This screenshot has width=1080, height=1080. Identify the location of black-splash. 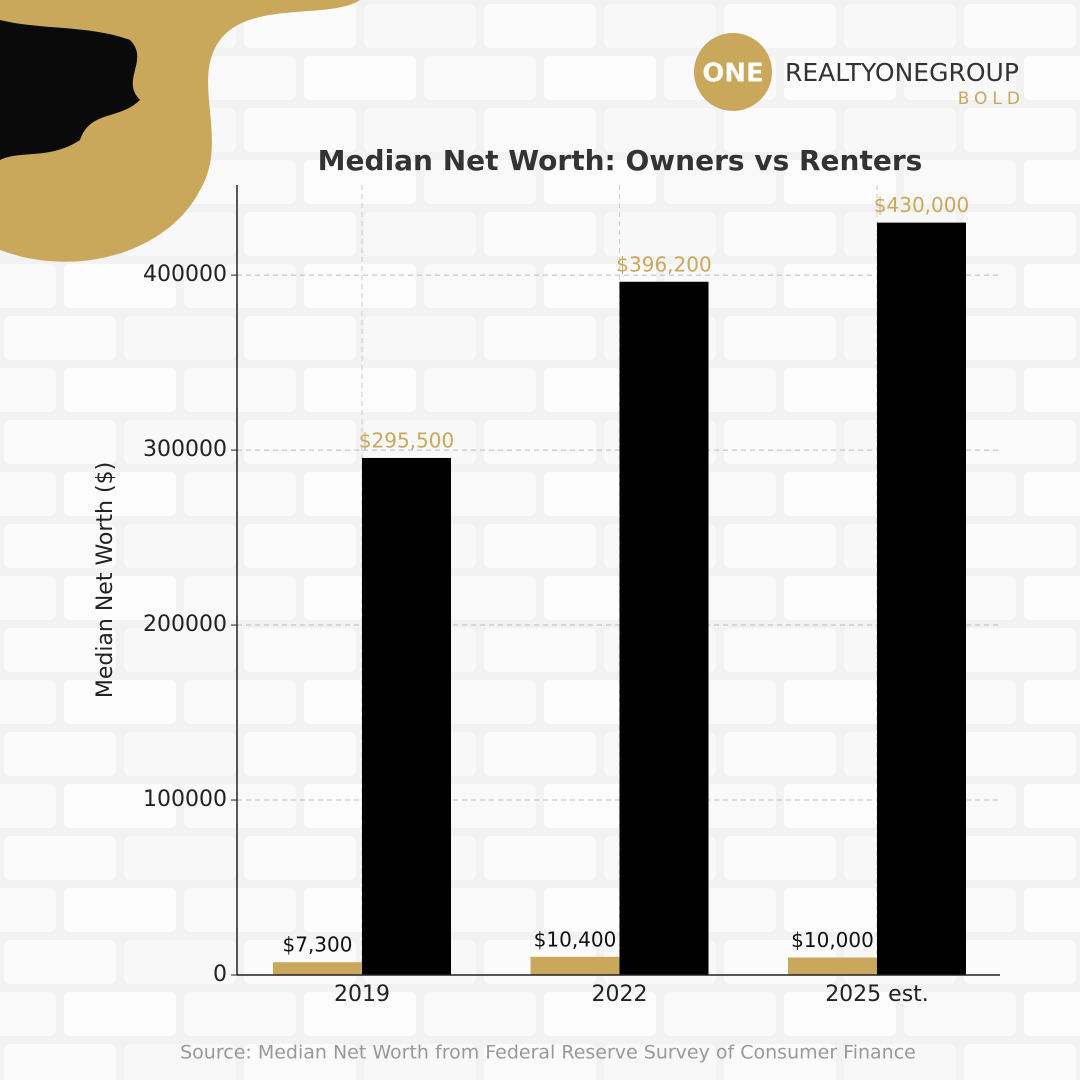
(70, 90).